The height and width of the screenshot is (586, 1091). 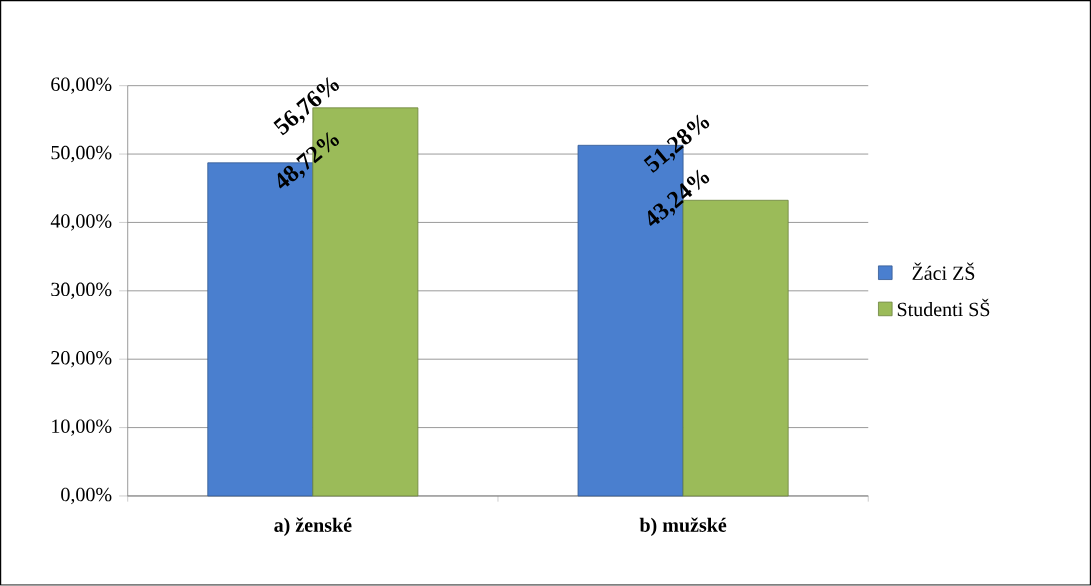 What do you see at coordinates (313, 527) in the screenshot?
I see `x-tick-label: a) ženské` at bounding box center [313, 527].